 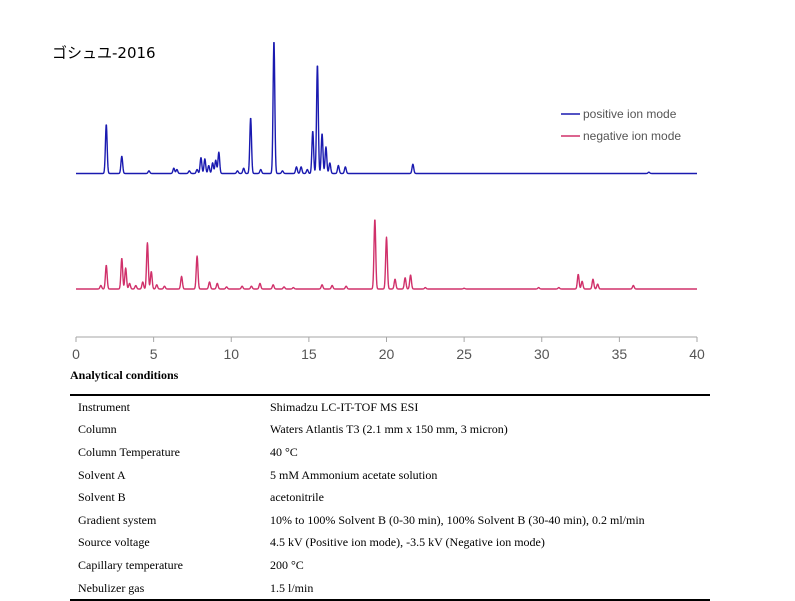 I want to click on chart-title: ゴシュユ-2016, so click(x=104, y=53).